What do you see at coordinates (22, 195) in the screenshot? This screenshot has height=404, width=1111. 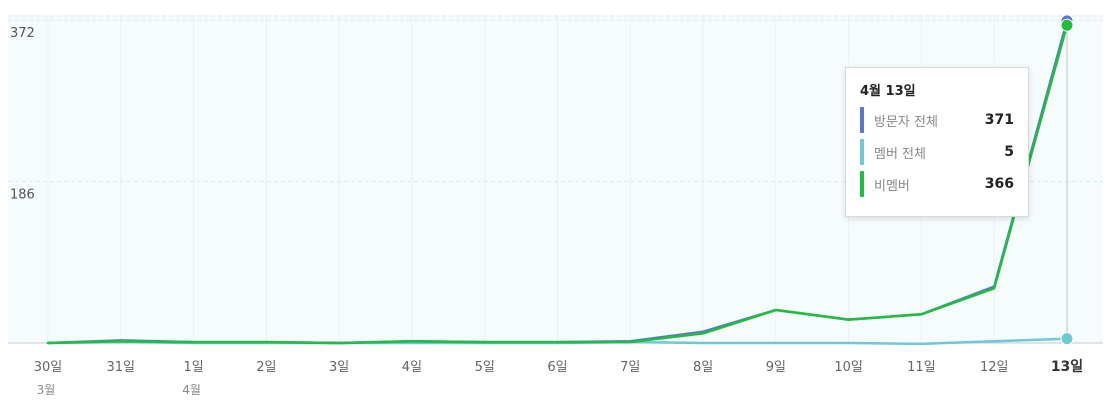 I see `y-tick-label: 186` at bounding box center [22, 195].